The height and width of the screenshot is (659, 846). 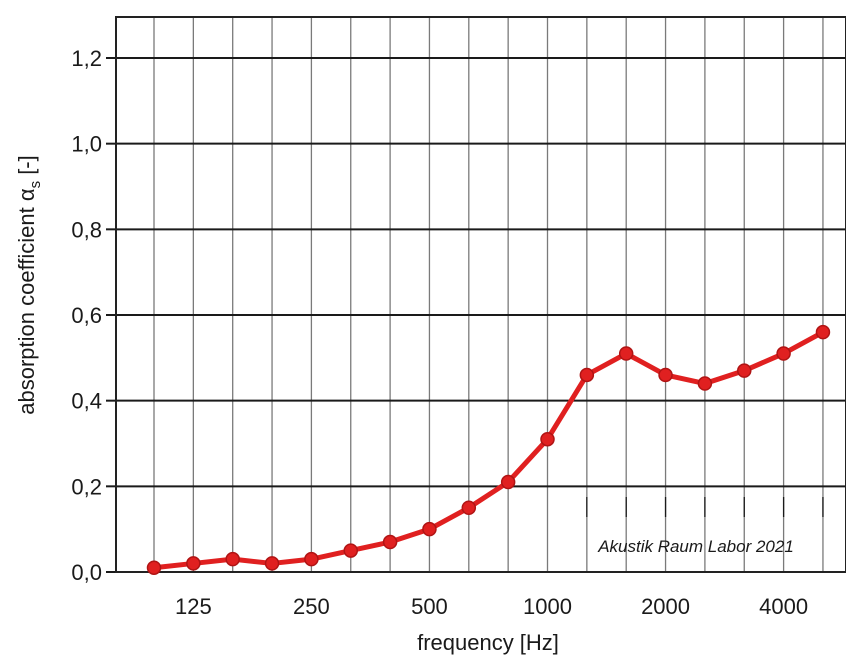 I want to click on y-tick-label: 0,4, so click(x=86, y=401).